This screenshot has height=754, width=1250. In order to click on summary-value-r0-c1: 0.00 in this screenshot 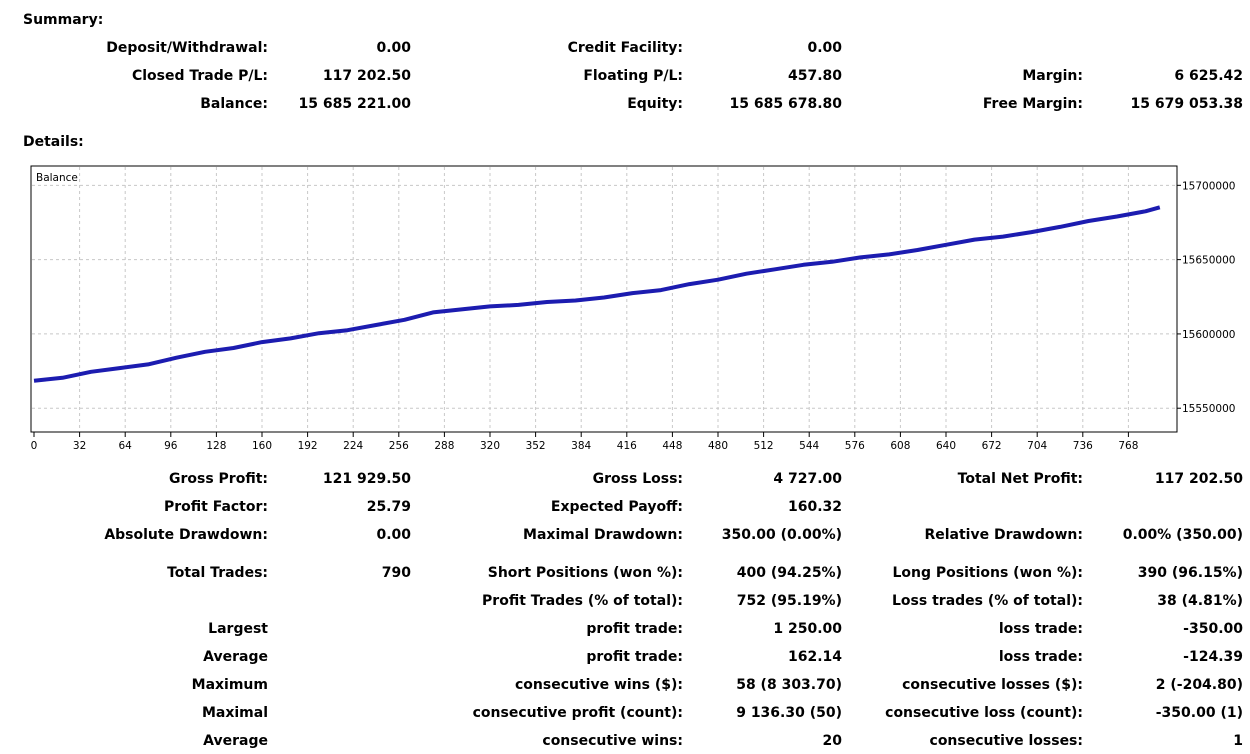, I will do `click(824, 48)`.